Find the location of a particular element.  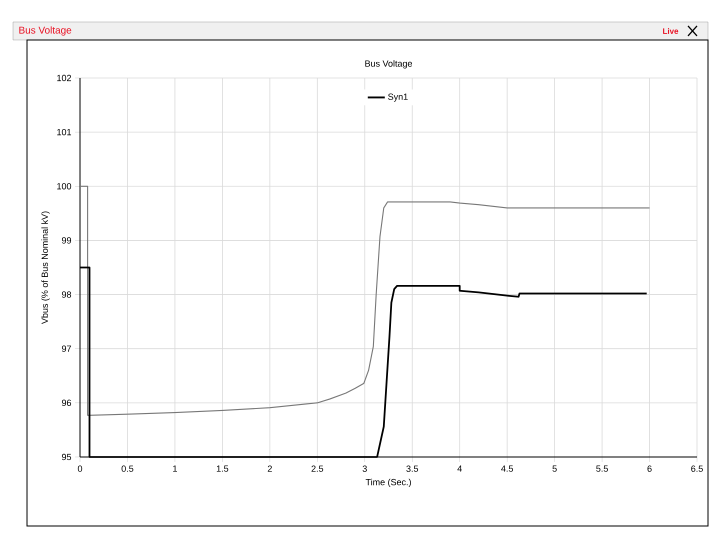

chart-title: Bus Voltage is located at coordinates (388, 64).